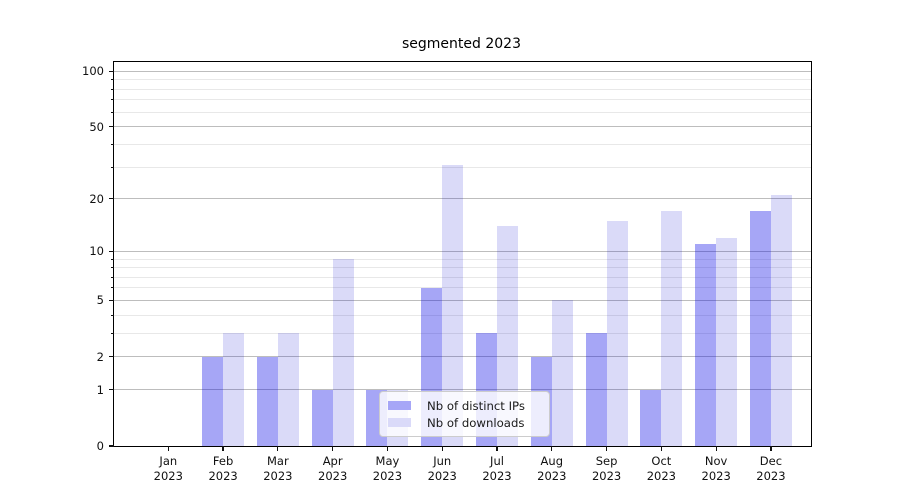 The width and height of the screenshot is (900, 500). I want to click on bar-distinct-ips-dec, so click(760, 328).